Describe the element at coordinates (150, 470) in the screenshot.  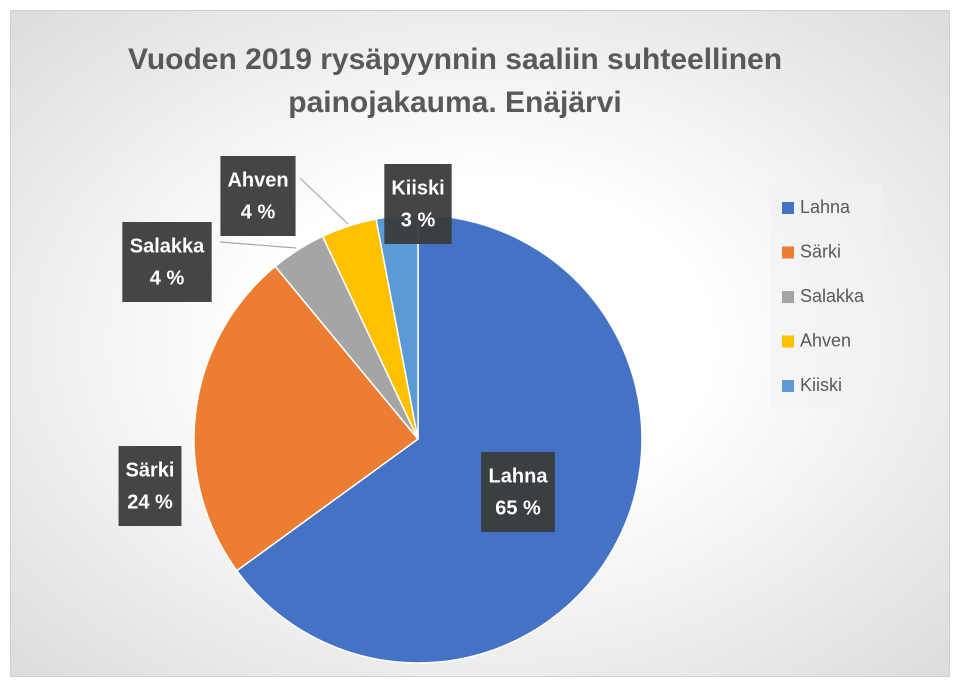
I see `data-label-name: Särki` at that location.